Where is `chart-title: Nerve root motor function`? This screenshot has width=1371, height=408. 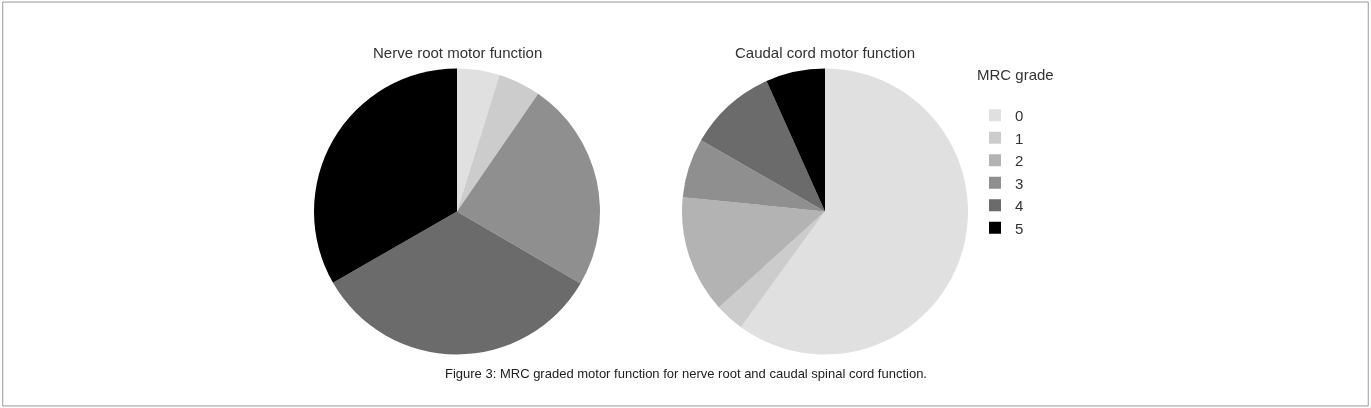 chart-title: Nerve root motor function is located at coordinates (458, 52).